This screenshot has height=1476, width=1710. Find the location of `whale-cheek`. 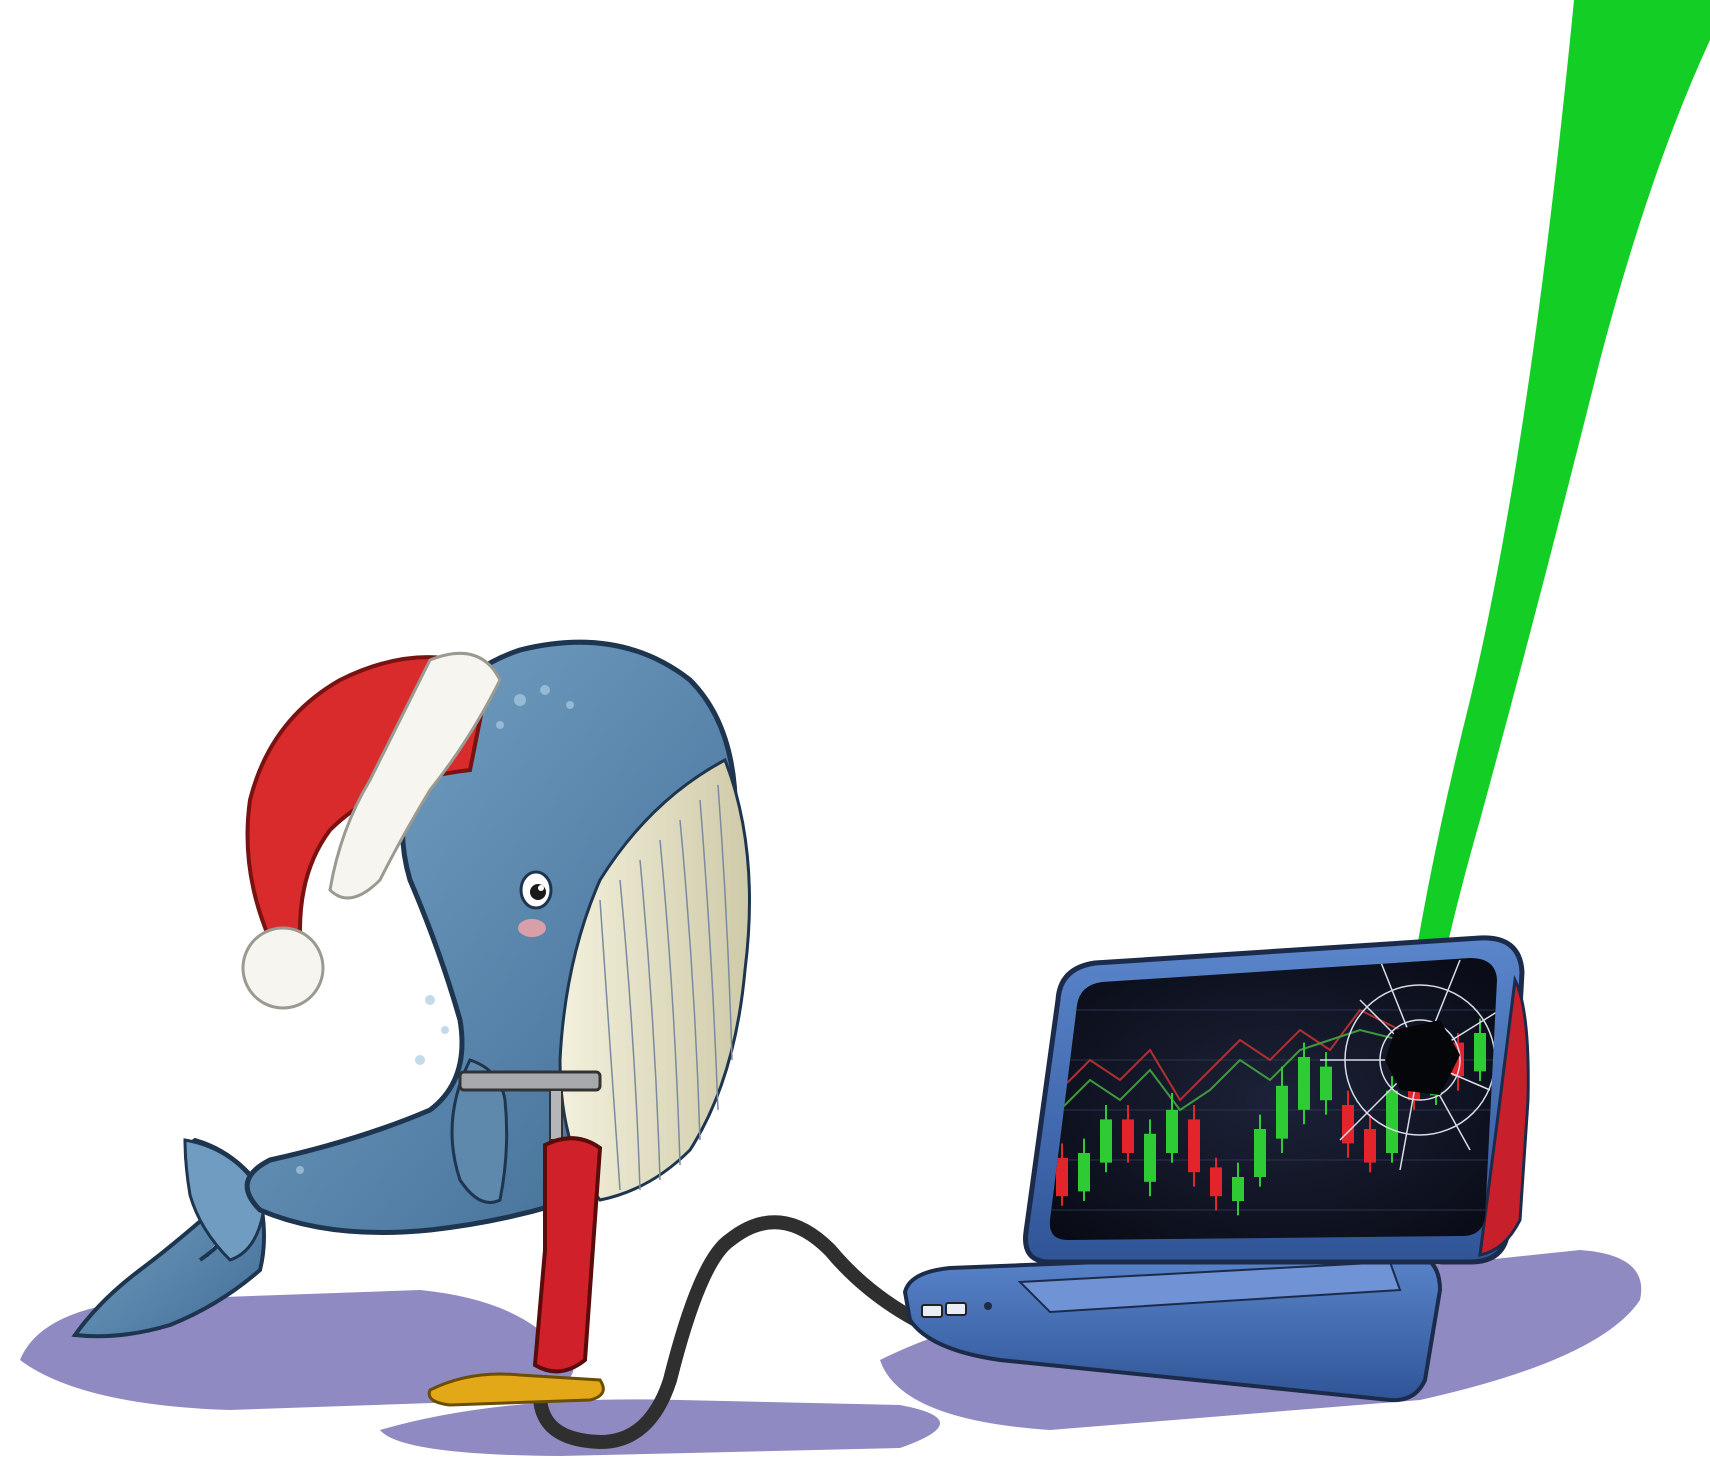

whale-cheek is located at coordinates (532, 928).